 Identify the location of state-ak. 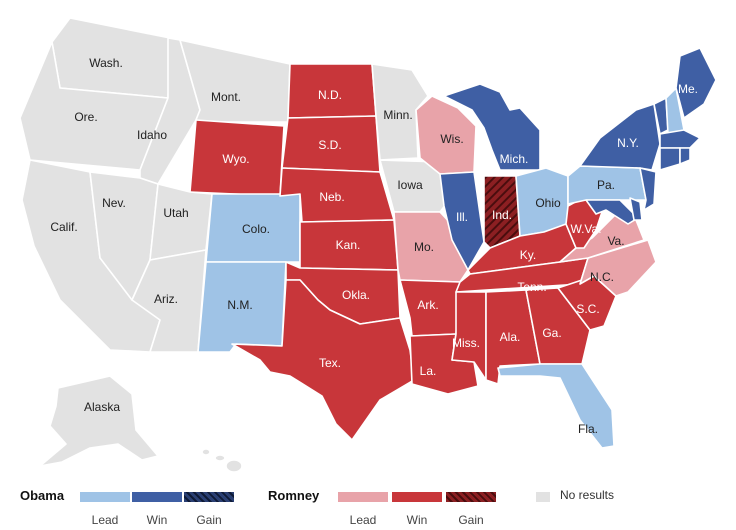
(99, 421).